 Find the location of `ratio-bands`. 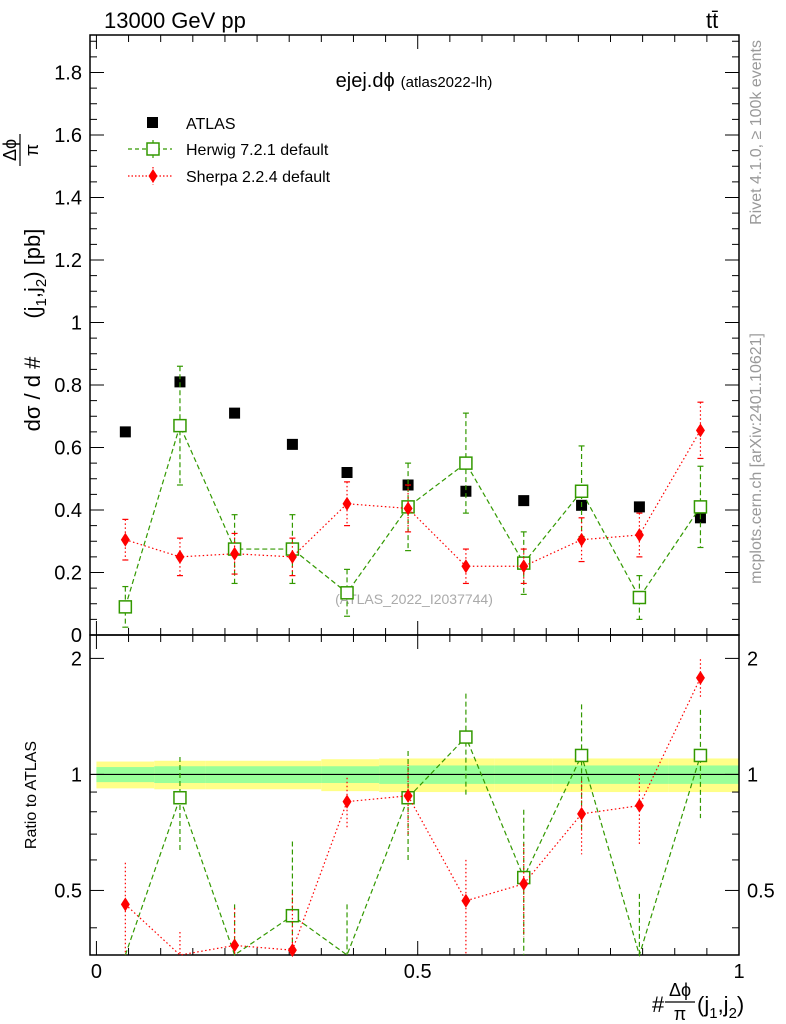

ratio-bands is located at coordinates (414, 775).